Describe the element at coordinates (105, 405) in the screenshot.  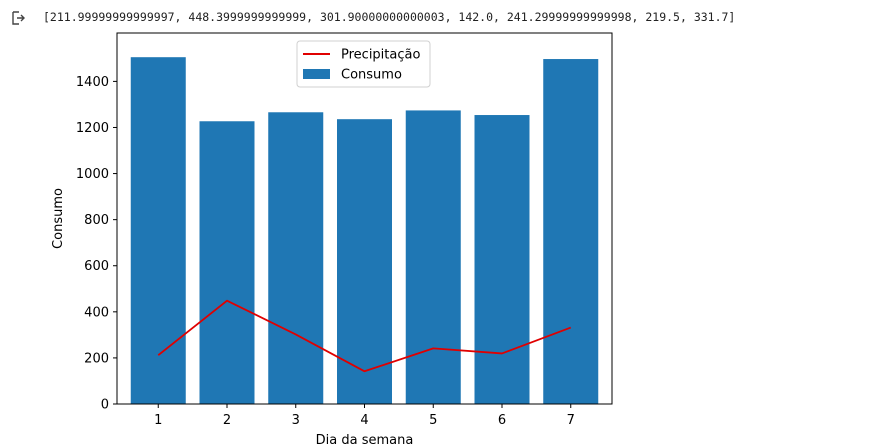
I see `y-tick-label-0: 0` at that location.